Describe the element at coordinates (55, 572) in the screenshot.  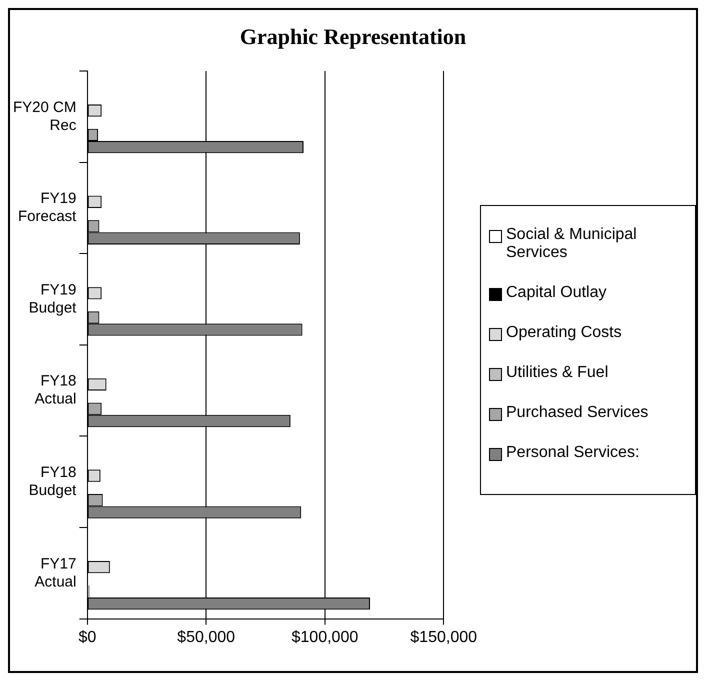
I see `y-tick-label: FY17 Actual` at that location.